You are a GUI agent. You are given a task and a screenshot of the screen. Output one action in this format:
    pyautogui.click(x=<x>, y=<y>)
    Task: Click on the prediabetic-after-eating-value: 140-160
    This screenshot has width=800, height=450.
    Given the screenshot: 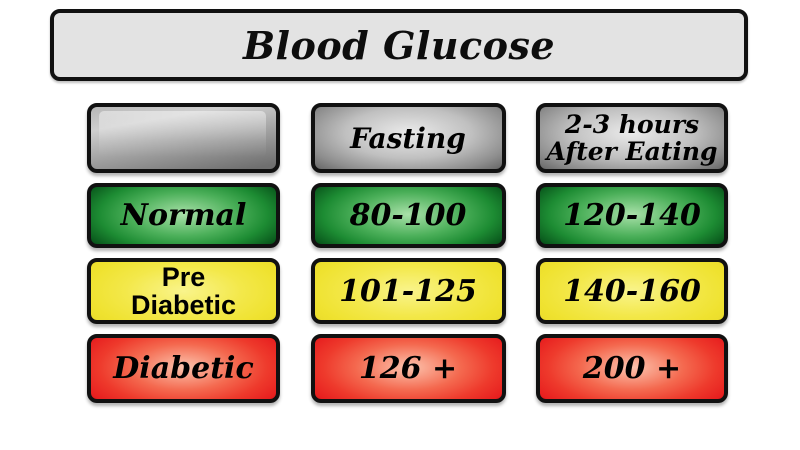 What is the action you would take?
    pyautogui.click(x=632, y=291)
    